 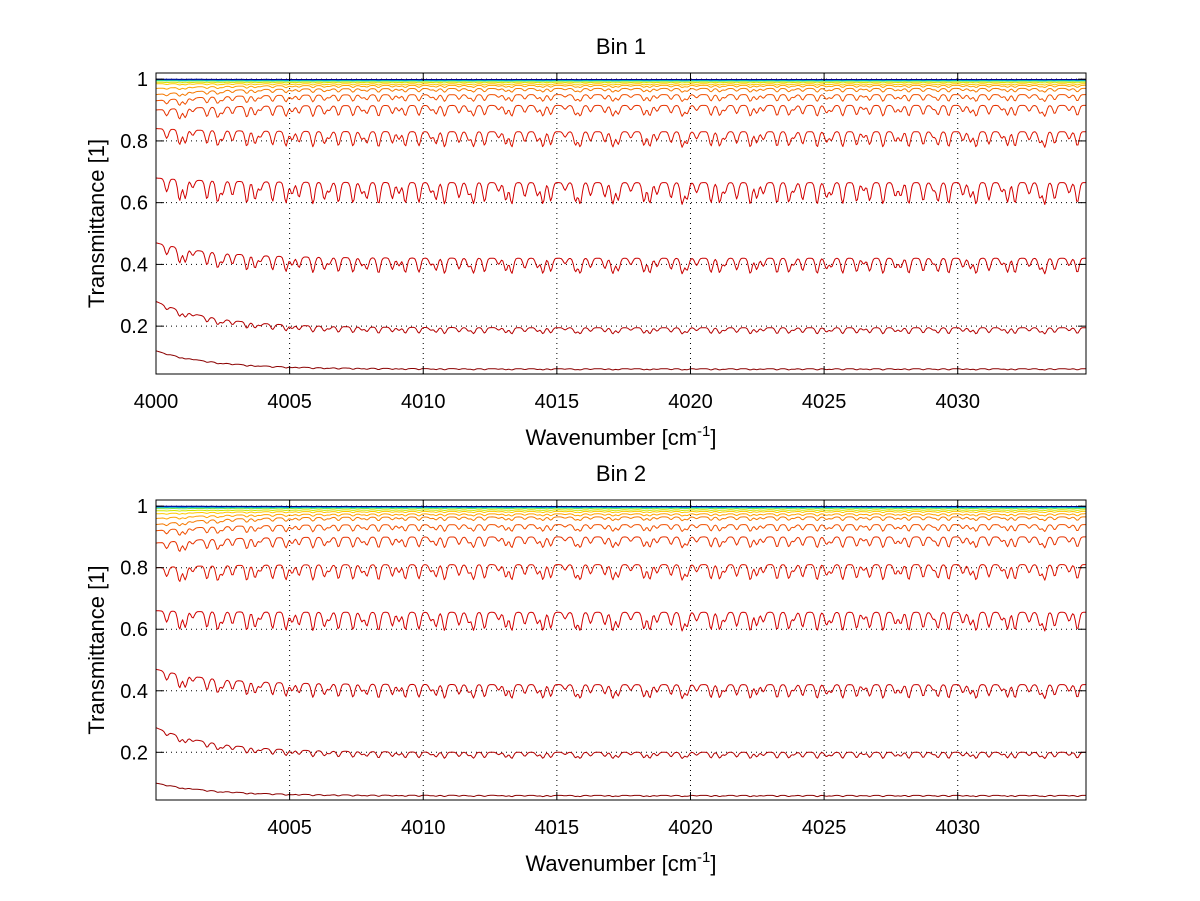 What do you see at coordinates (621, 46) in the screenshot?
I see `chart-title: Bin 1` at bounding box center [621, 46].